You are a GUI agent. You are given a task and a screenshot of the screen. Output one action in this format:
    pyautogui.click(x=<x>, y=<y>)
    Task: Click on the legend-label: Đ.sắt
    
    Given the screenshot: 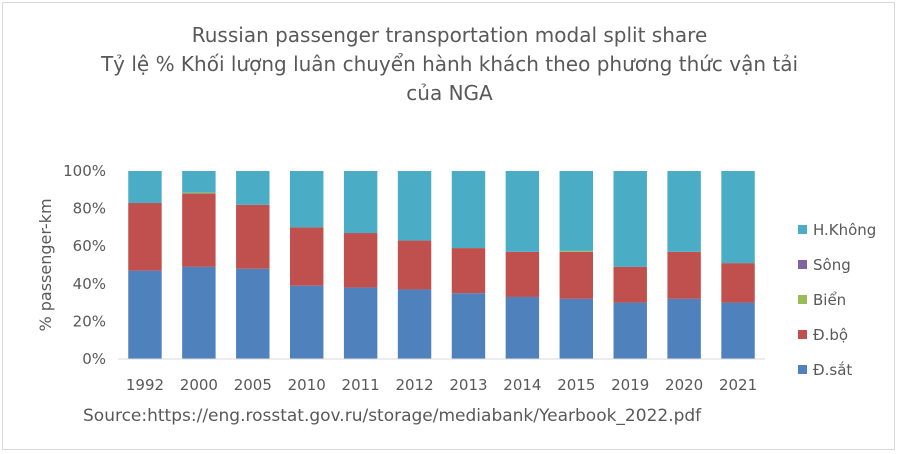 What is the action you would take?
    pyautogui.click(x=832, y=370)
    